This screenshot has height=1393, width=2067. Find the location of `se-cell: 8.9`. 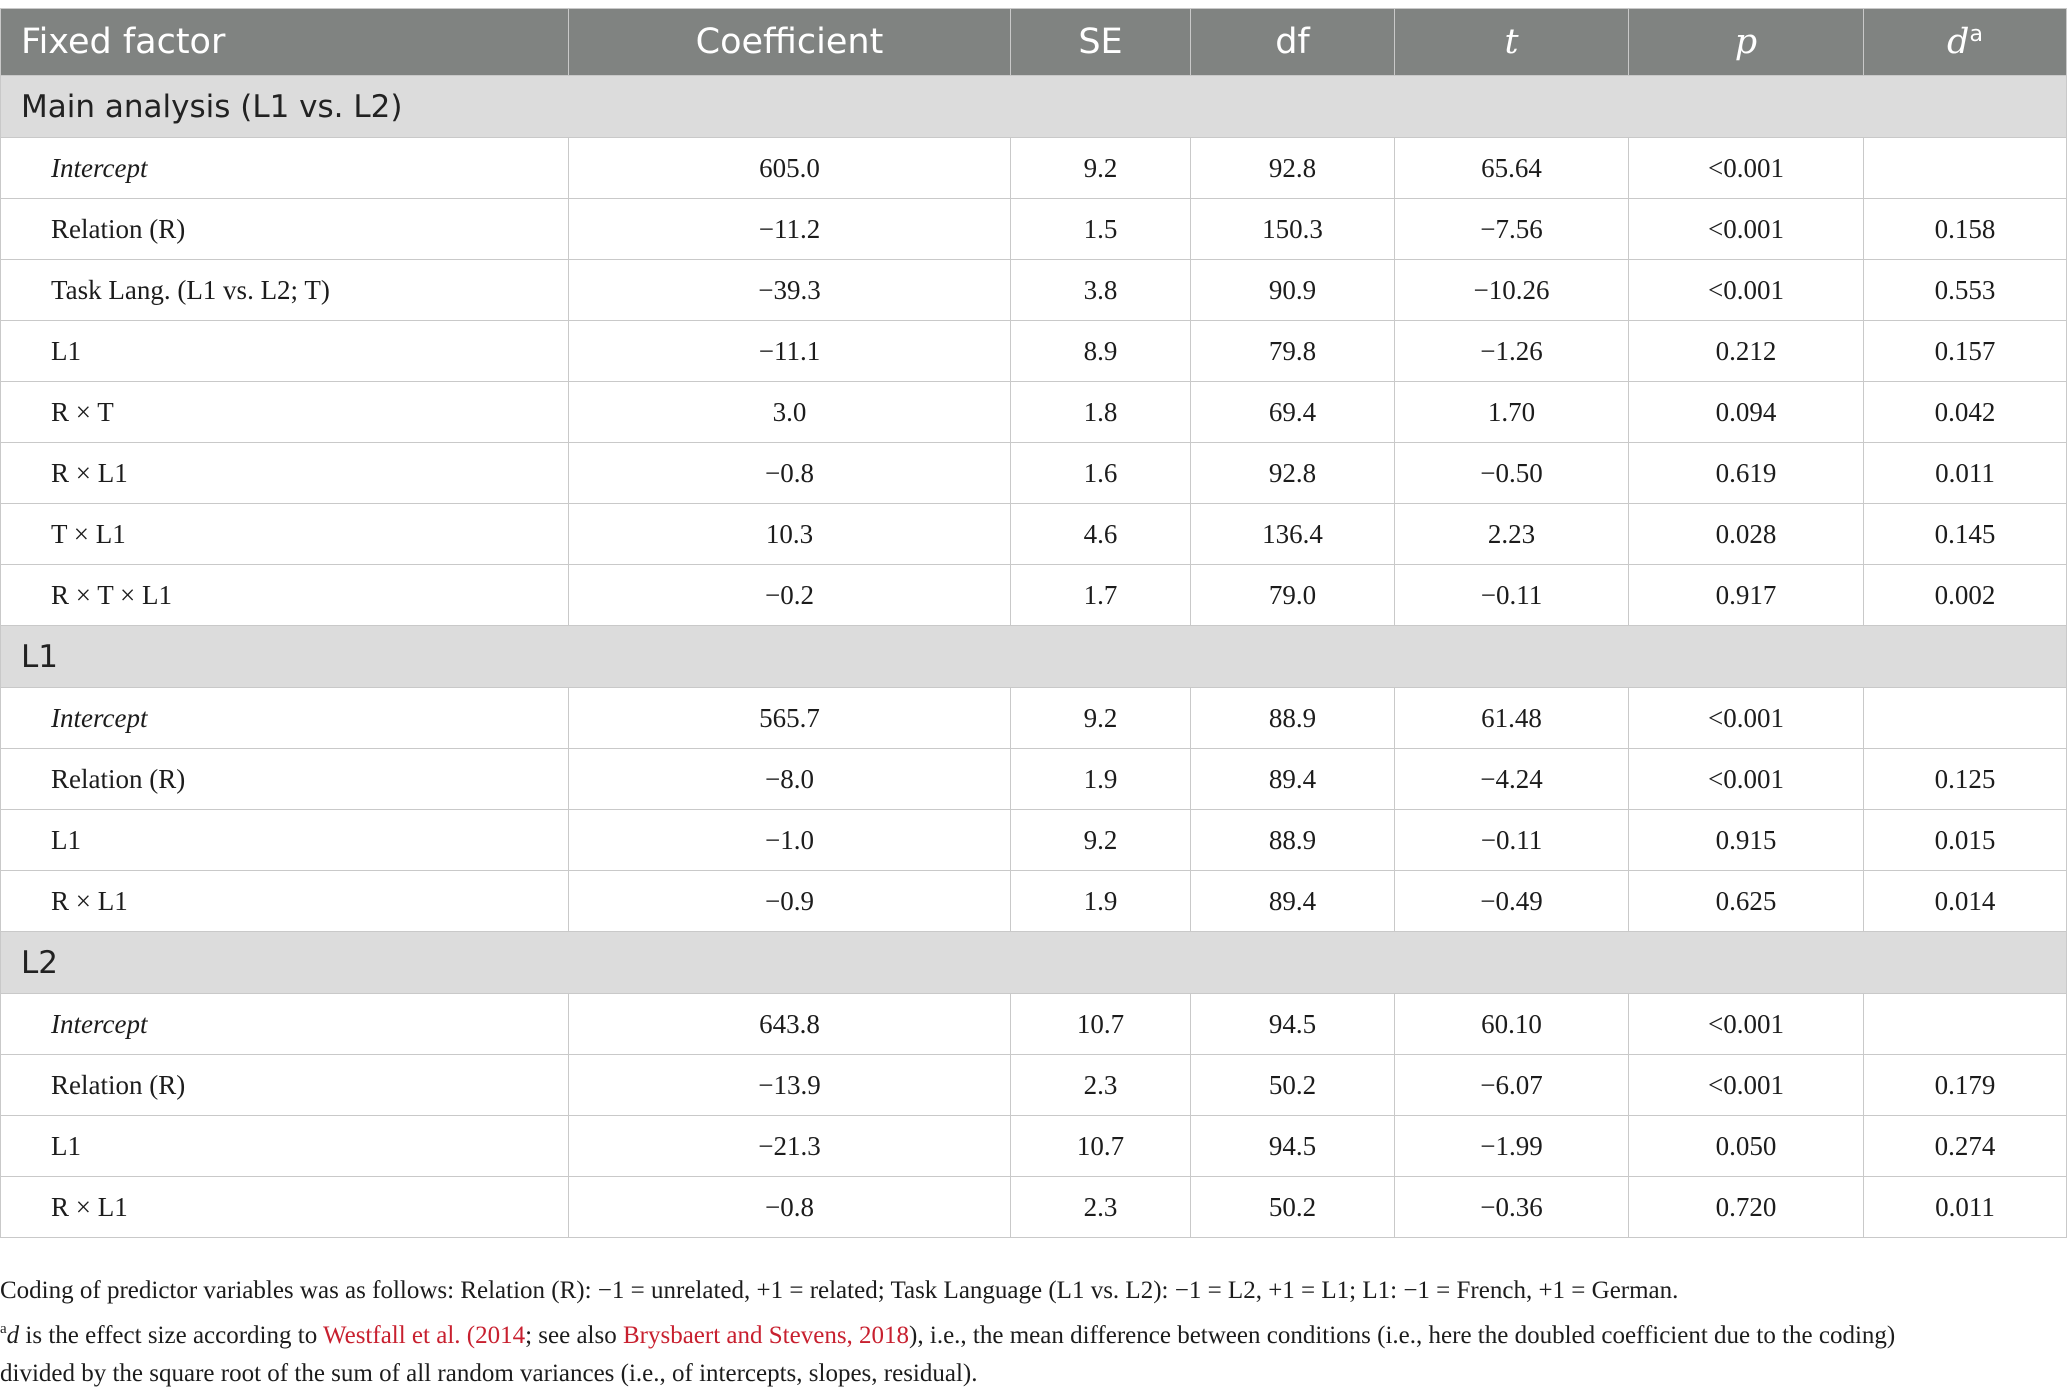

se-cell: 8.9 is located at coordinates (1100, 351).